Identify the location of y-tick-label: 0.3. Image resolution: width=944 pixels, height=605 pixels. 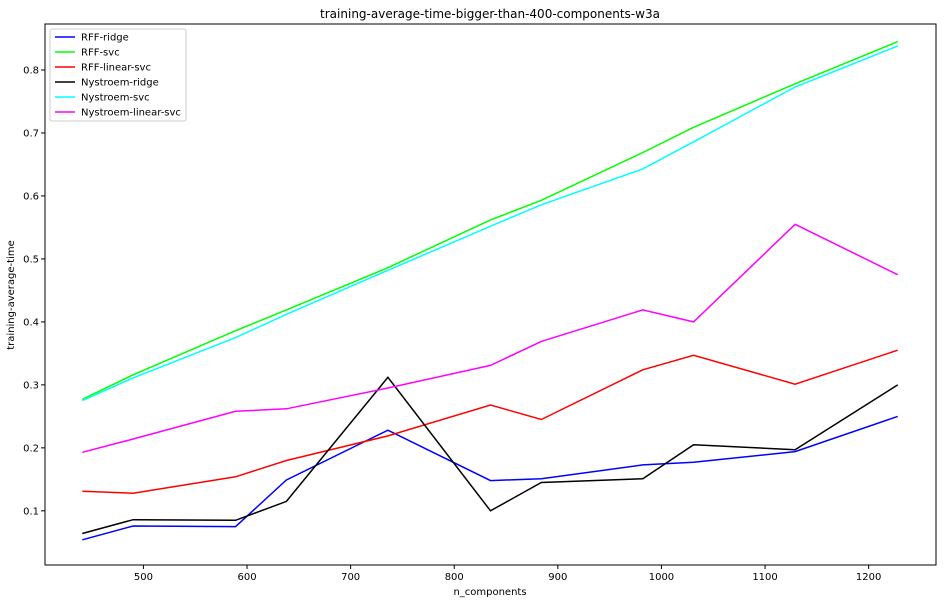
(31, 385).